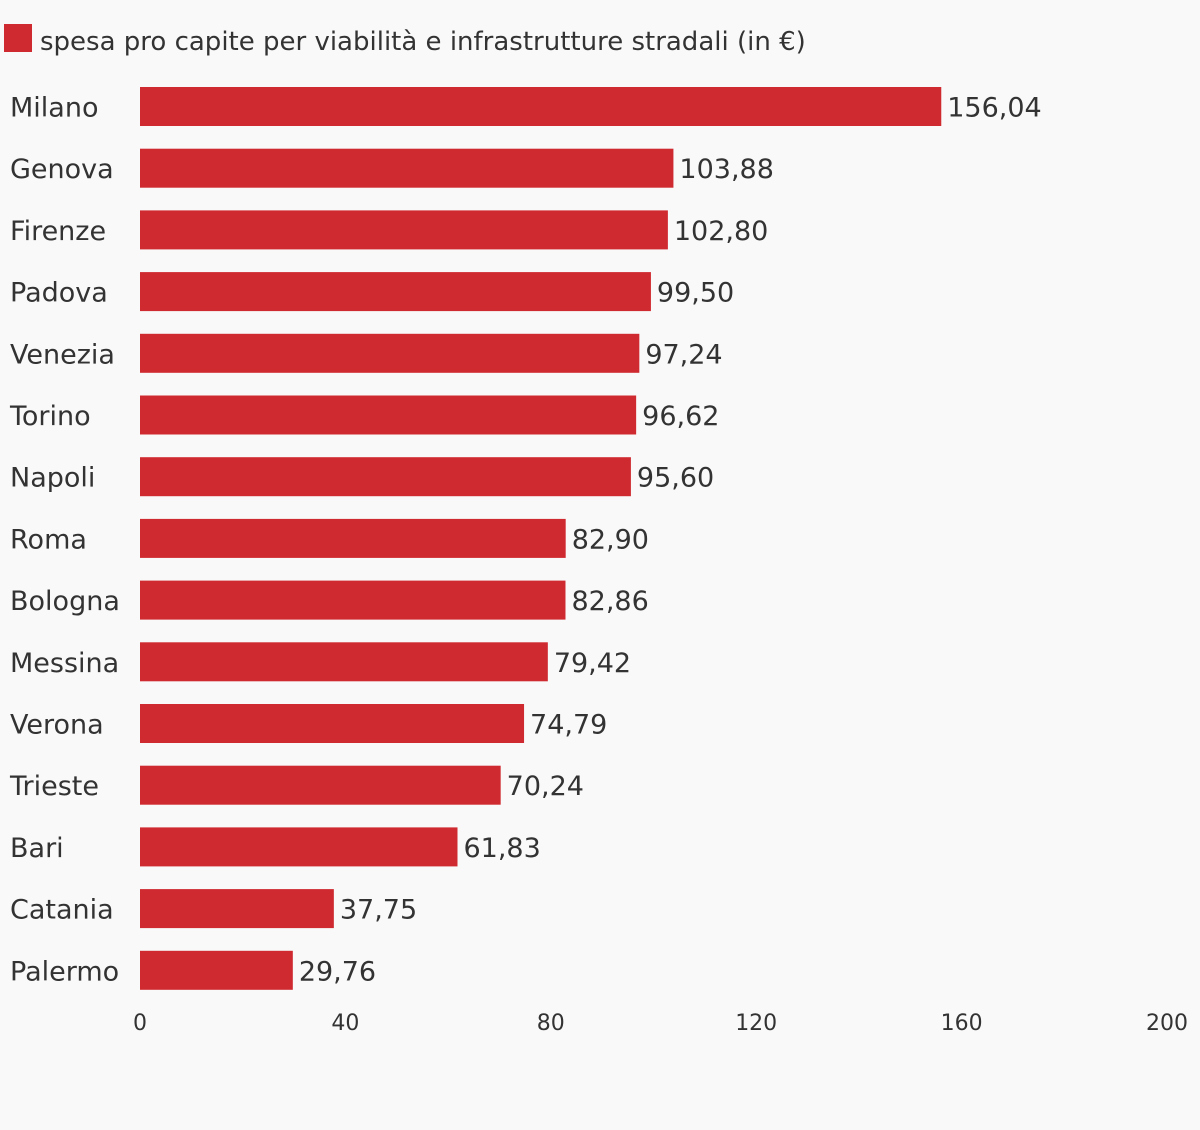 This screenshot has width=1200, height=1130. What do you see at coordinates (353, 600) in the screenshot?
I see `bar-bologna` at bounding box center [353, 600].